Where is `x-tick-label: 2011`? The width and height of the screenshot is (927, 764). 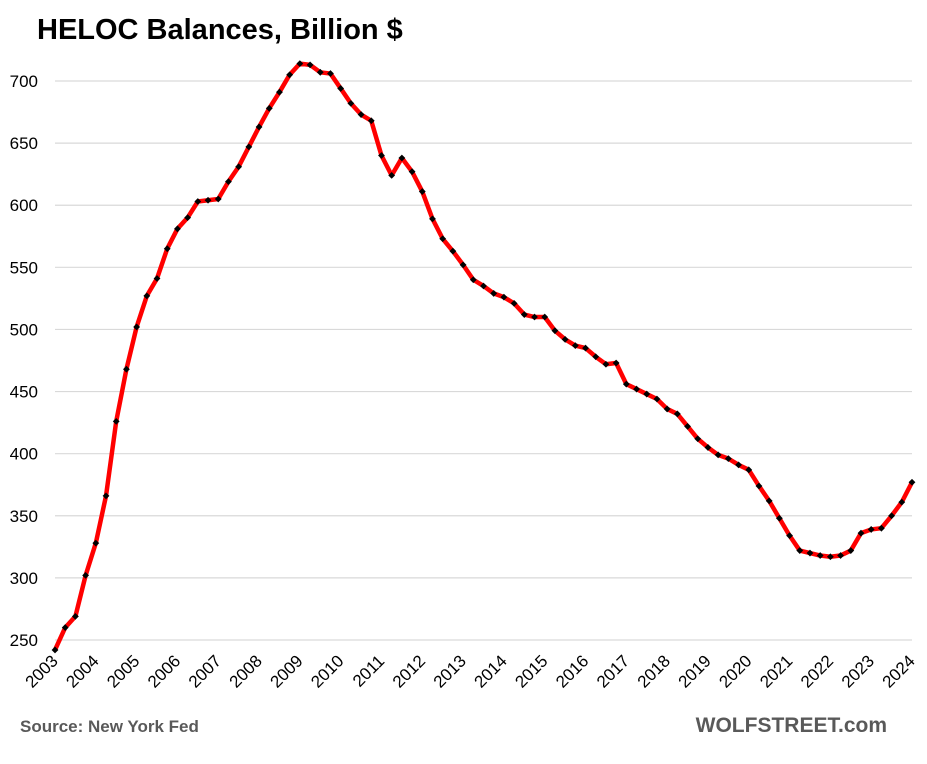 x-tick-label: 2011 is located at coordinates (368, 670).